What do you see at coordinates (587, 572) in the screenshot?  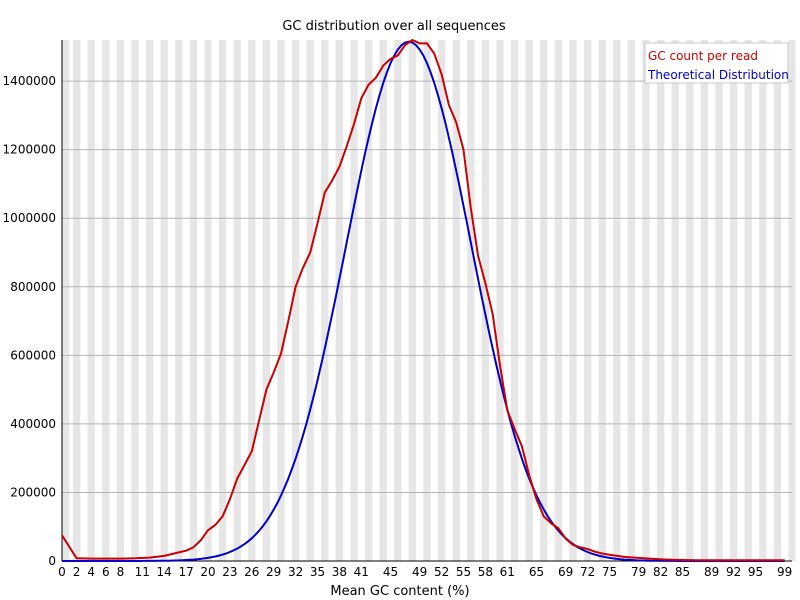 I see `x-tick-label: 72` at bounding box center [587, 572].